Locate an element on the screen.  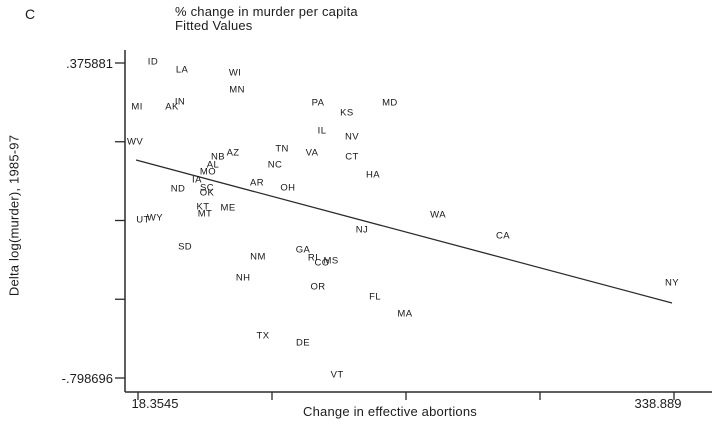
state-point-de: DE is located at coordinates (302, 343).